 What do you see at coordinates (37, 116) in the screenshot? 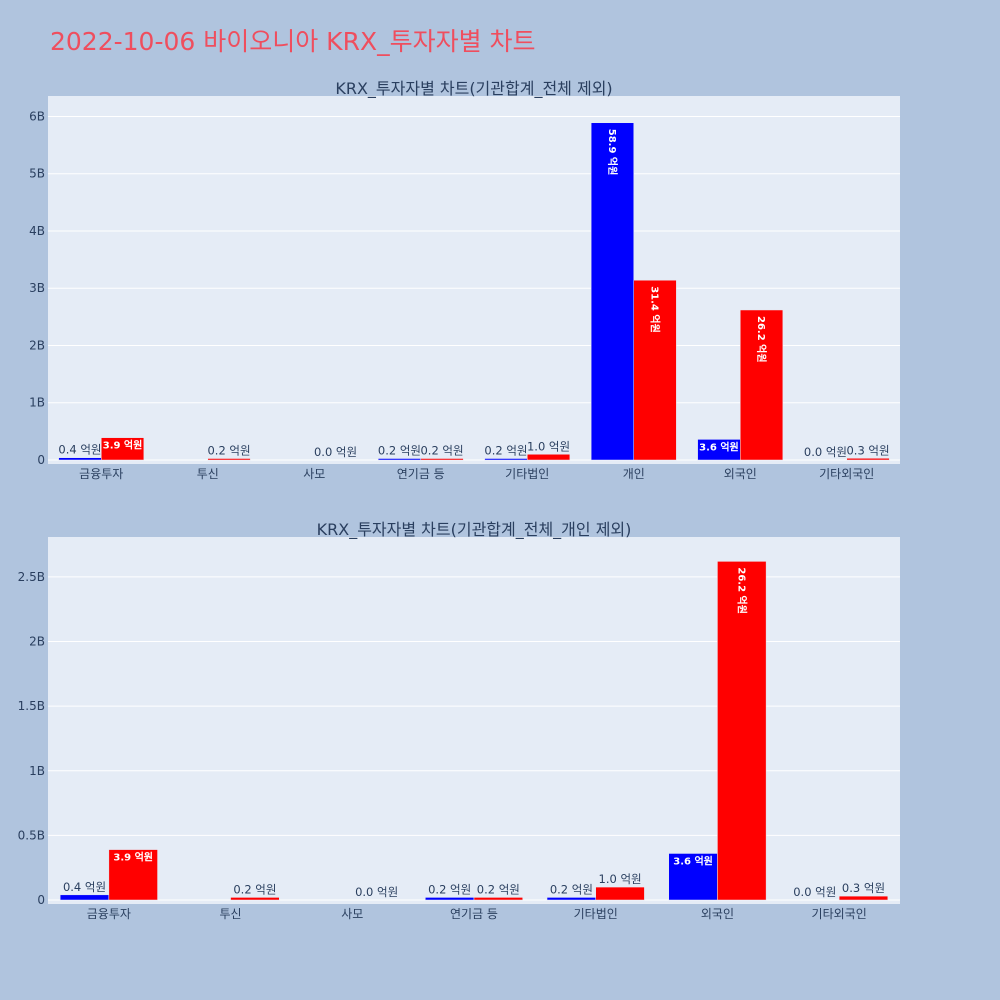
I see `y-tick-label: 6B` at bounding box center [37, 116].